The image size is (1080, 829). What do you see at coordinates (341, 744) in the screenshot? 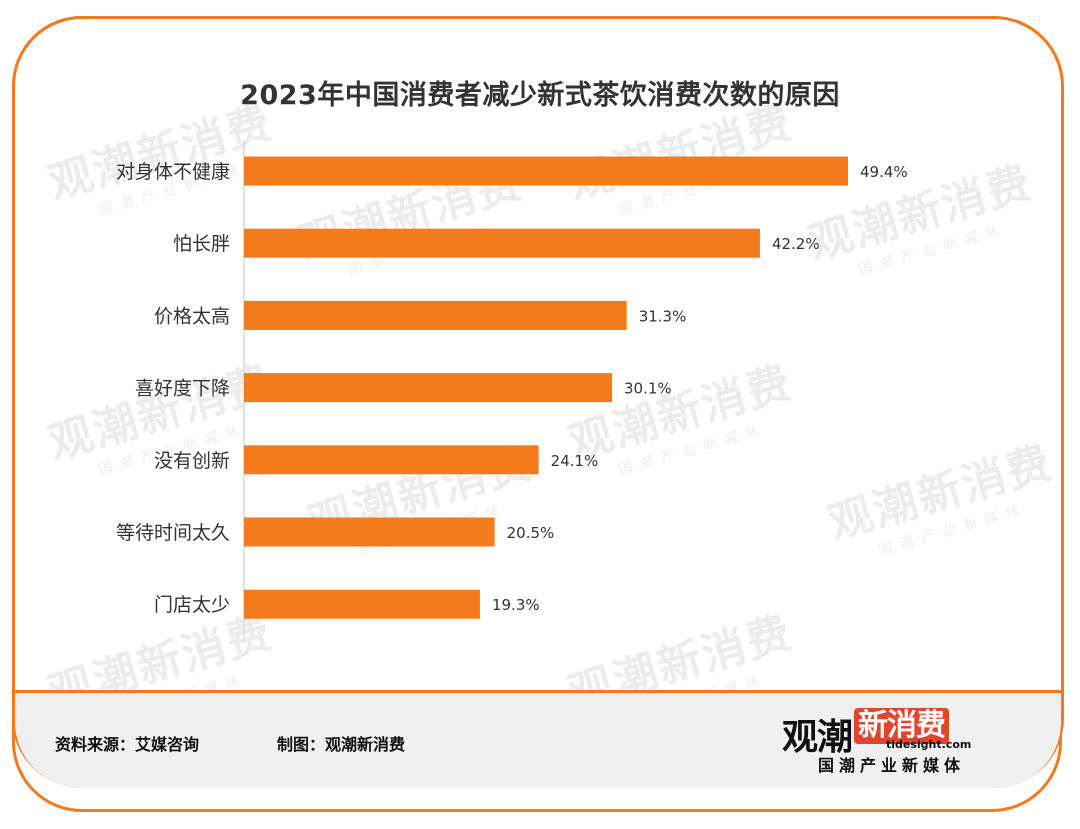
I see `credit-note: 制图：观潮新消费` at bounding box center [341, 744].